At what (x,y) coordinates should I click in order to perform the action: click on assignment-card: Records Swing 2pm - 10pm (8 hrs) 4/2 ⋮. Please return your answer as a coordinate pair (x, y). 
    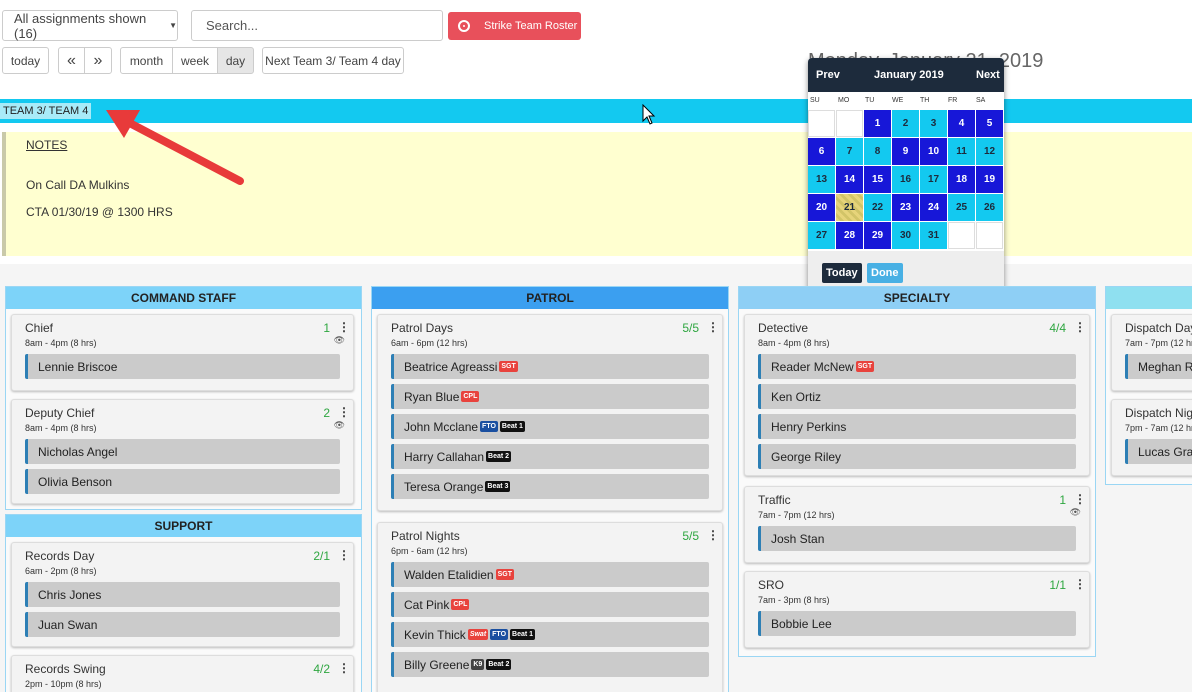
    Looking at the image, I should click on (182, 673).